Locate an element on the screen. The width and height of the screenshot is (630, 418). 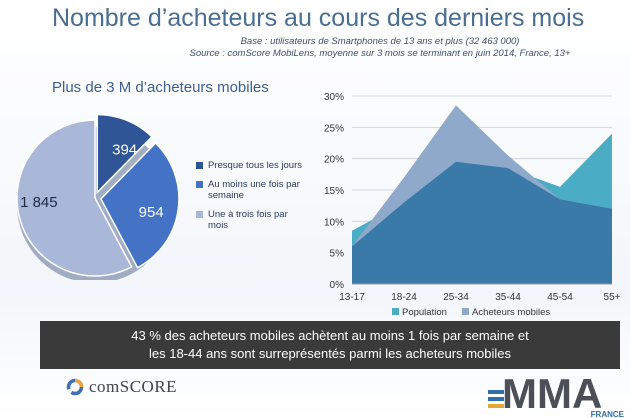
pie-value-label: 394 is located at coordinates (124, 150).